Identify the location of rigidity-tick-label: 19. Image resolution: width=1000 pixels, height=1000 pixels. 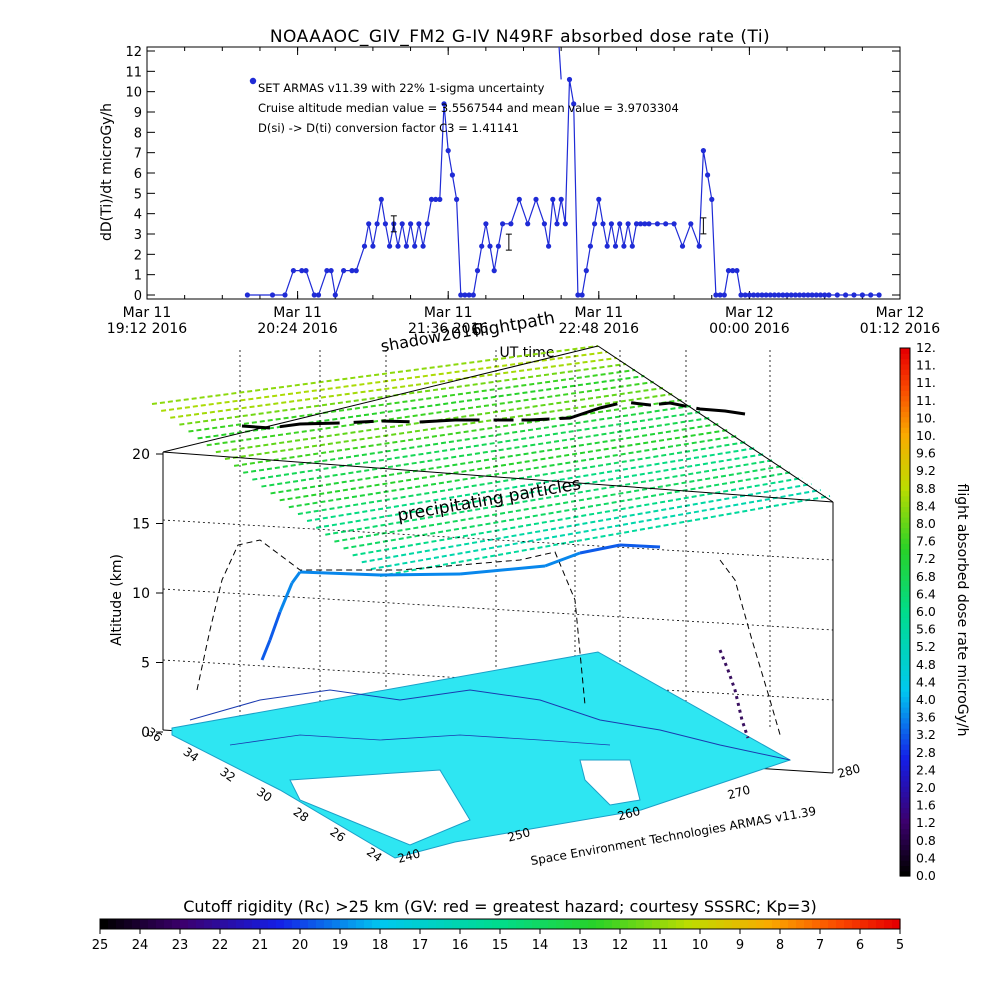
(340, 945).